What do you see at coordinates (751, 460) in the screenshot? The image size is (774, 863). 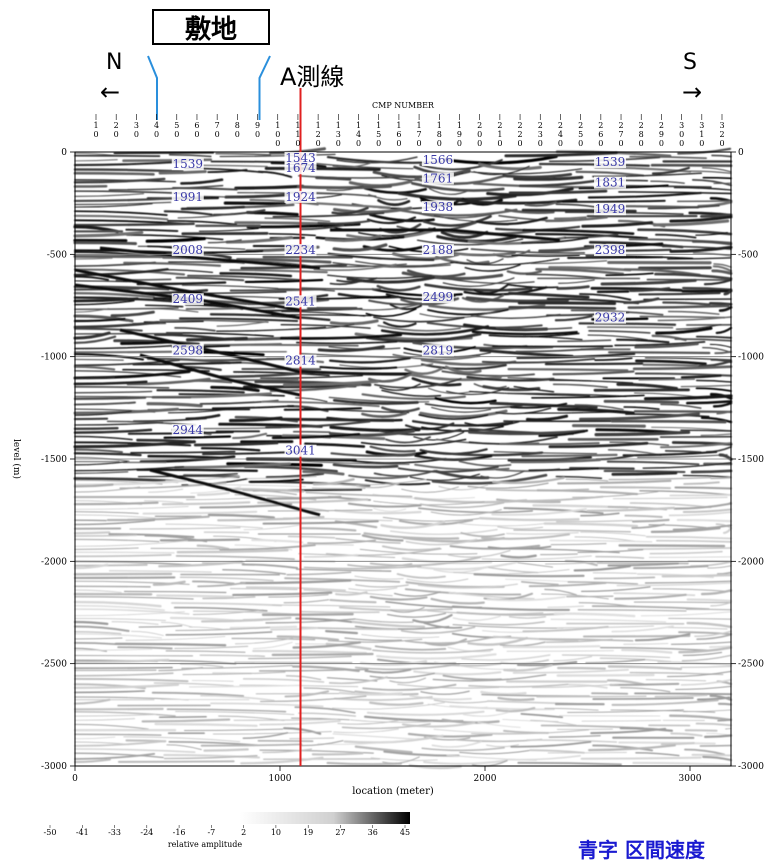 I see `y-tick-label-right: -1500` at bounding box center [751, 460].